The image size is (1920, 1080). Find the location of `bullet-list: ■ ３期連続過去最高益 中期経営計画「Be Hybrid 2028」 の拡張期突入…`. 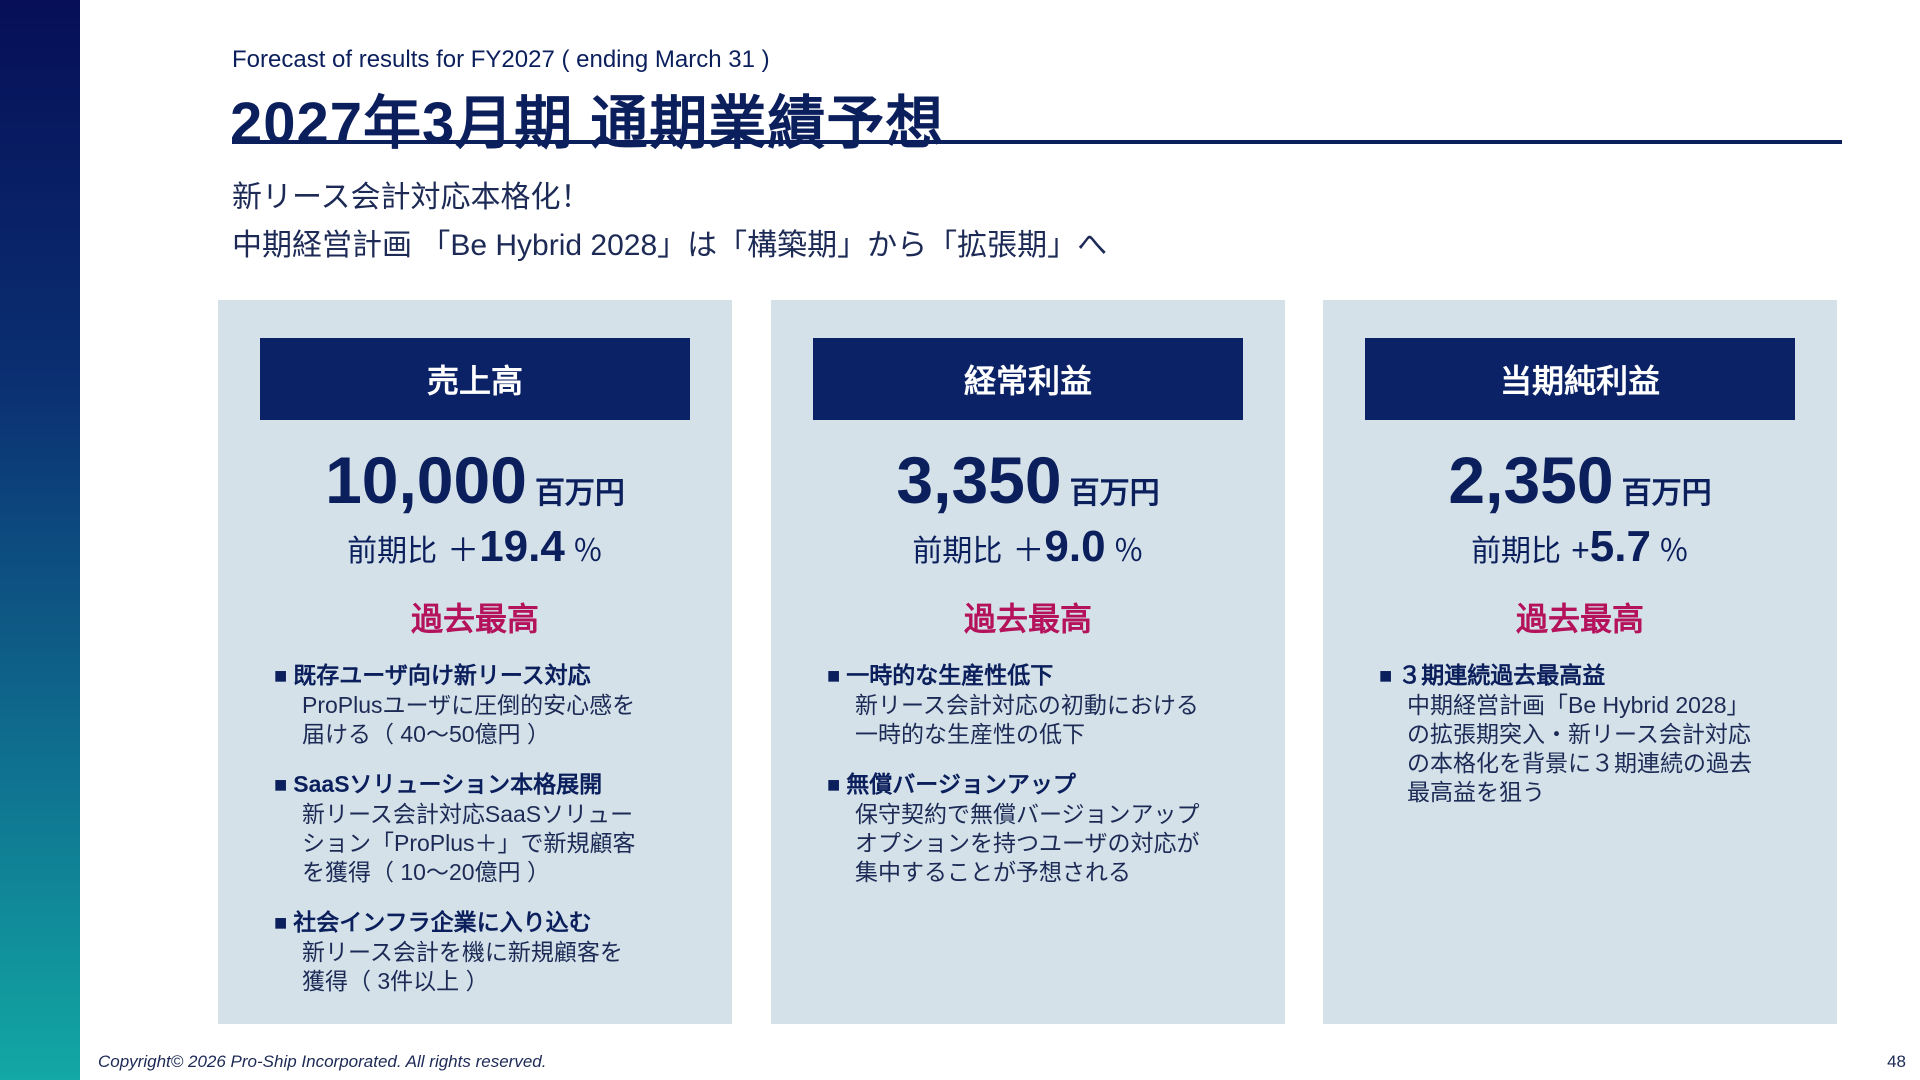

bullet-list: ■ ３期連続過去最高益 中期経営計画「Be Hybrid 2028」 の拡張期突入… is located at coordinates (1589, 743).